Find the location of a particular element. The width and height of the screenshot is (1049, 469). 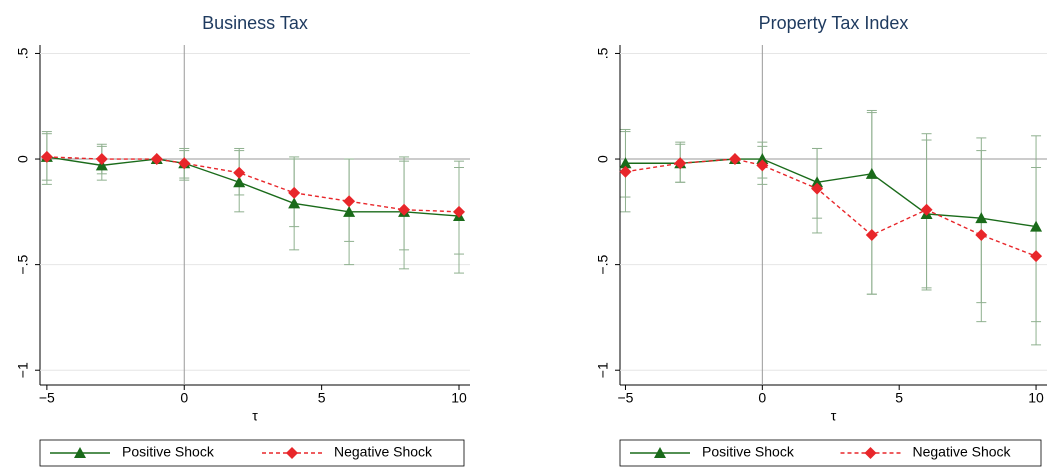

chart-title: Property Tax Index is located at coordinates (834, 23).